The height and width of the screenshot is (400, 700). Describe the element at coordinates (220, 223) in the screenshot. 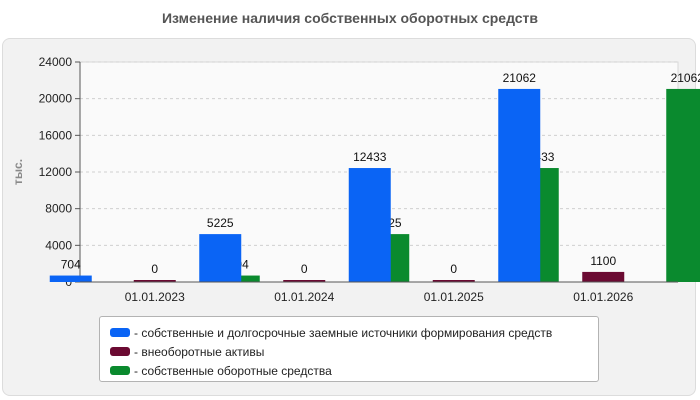

I see `data-label: 5225` at that location.